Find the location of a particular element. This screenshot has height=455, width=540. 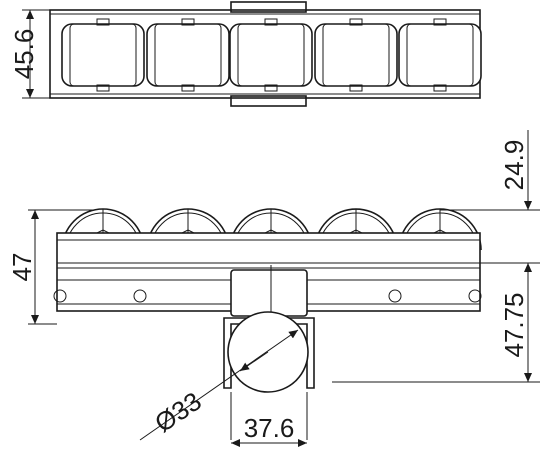

dim-top-height: 45.6 is located at coordinates (24, 54).